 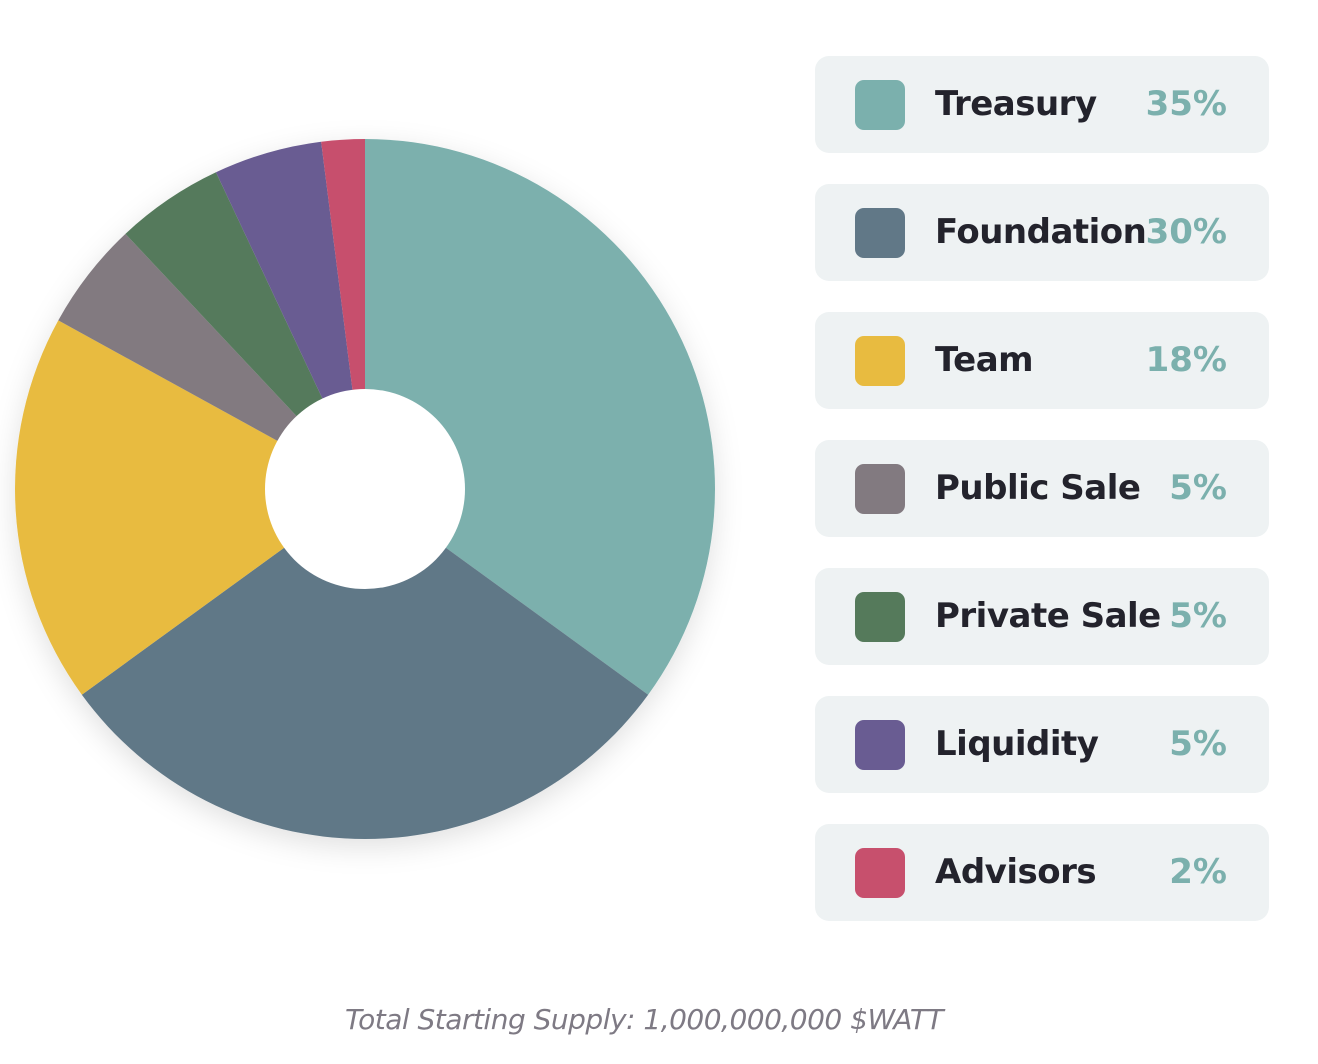 I want to click on pie-slice-treasury, so click(x=540, y=417).